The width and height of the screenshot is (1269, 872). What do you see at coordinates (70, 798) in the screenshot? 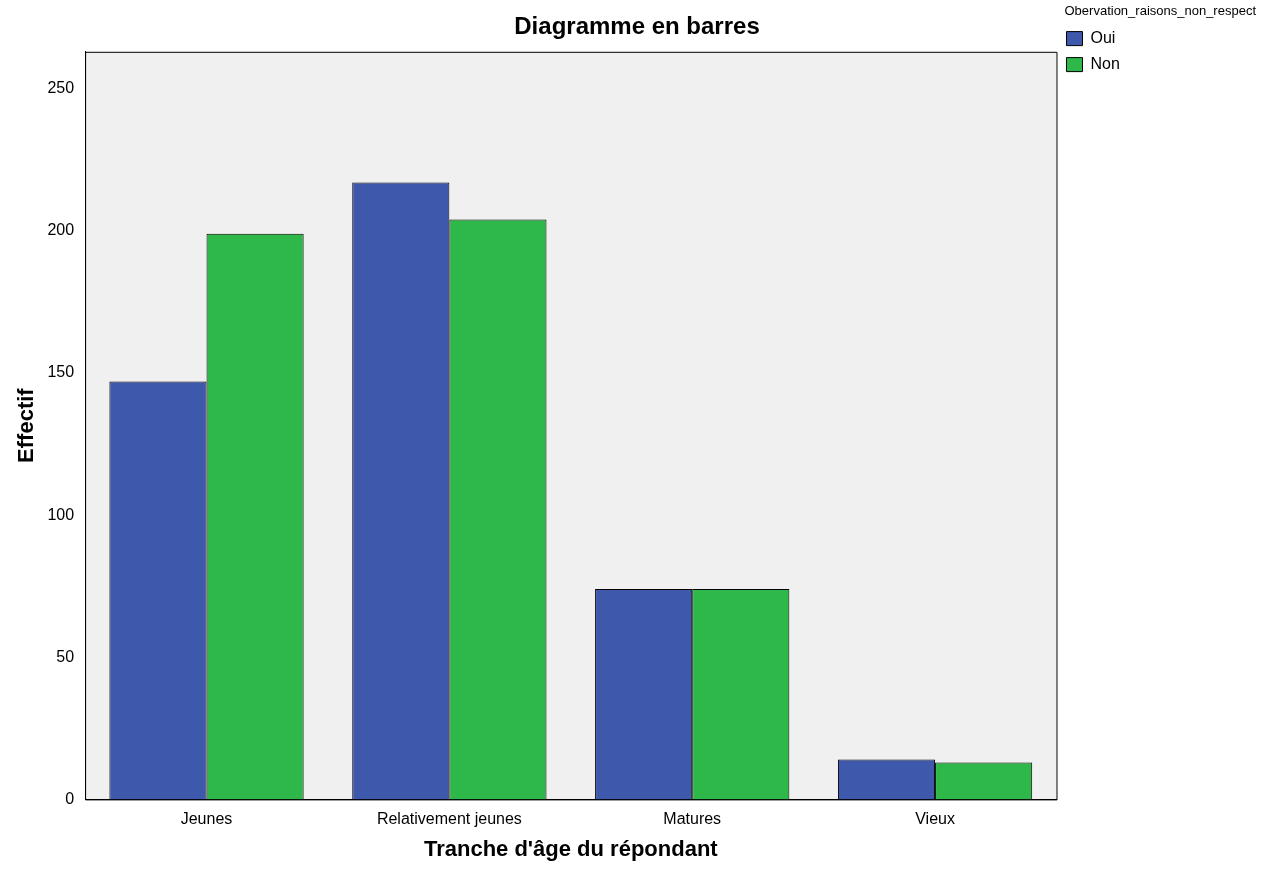
I see `y-tick-label: 0` at bounding box center [70, 798].